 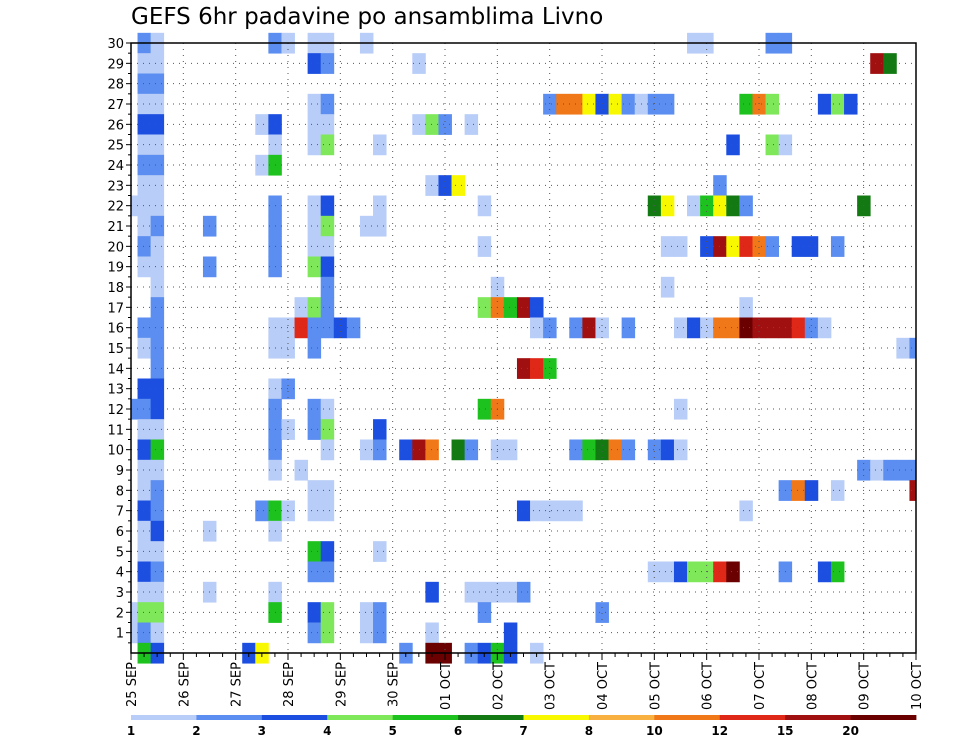 What do you see at coordinates (115, 146) in the screenshot?
I see `y-tick-label: 25` at bounding box center [115, 146].